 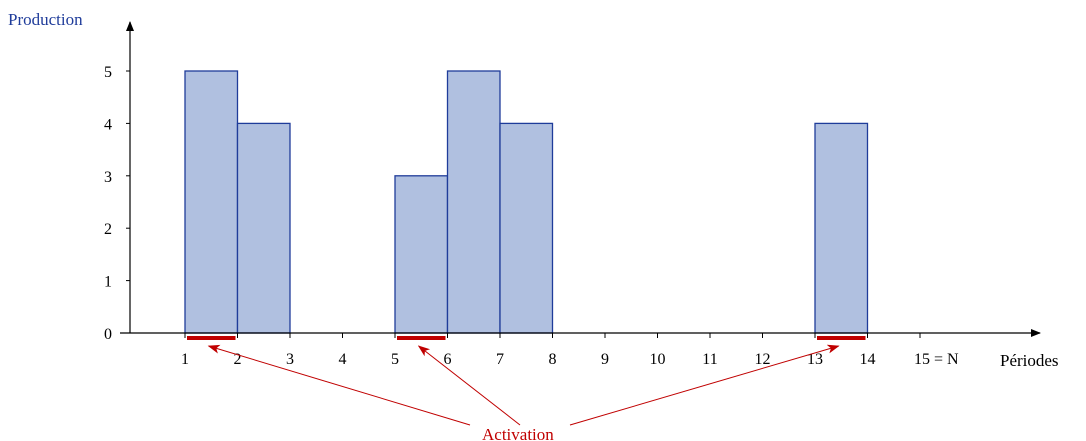 What do you see at coordinates (395, 359) in the screenshot?
I see `x-tick-label: 5` at bounding box center [395, 359].